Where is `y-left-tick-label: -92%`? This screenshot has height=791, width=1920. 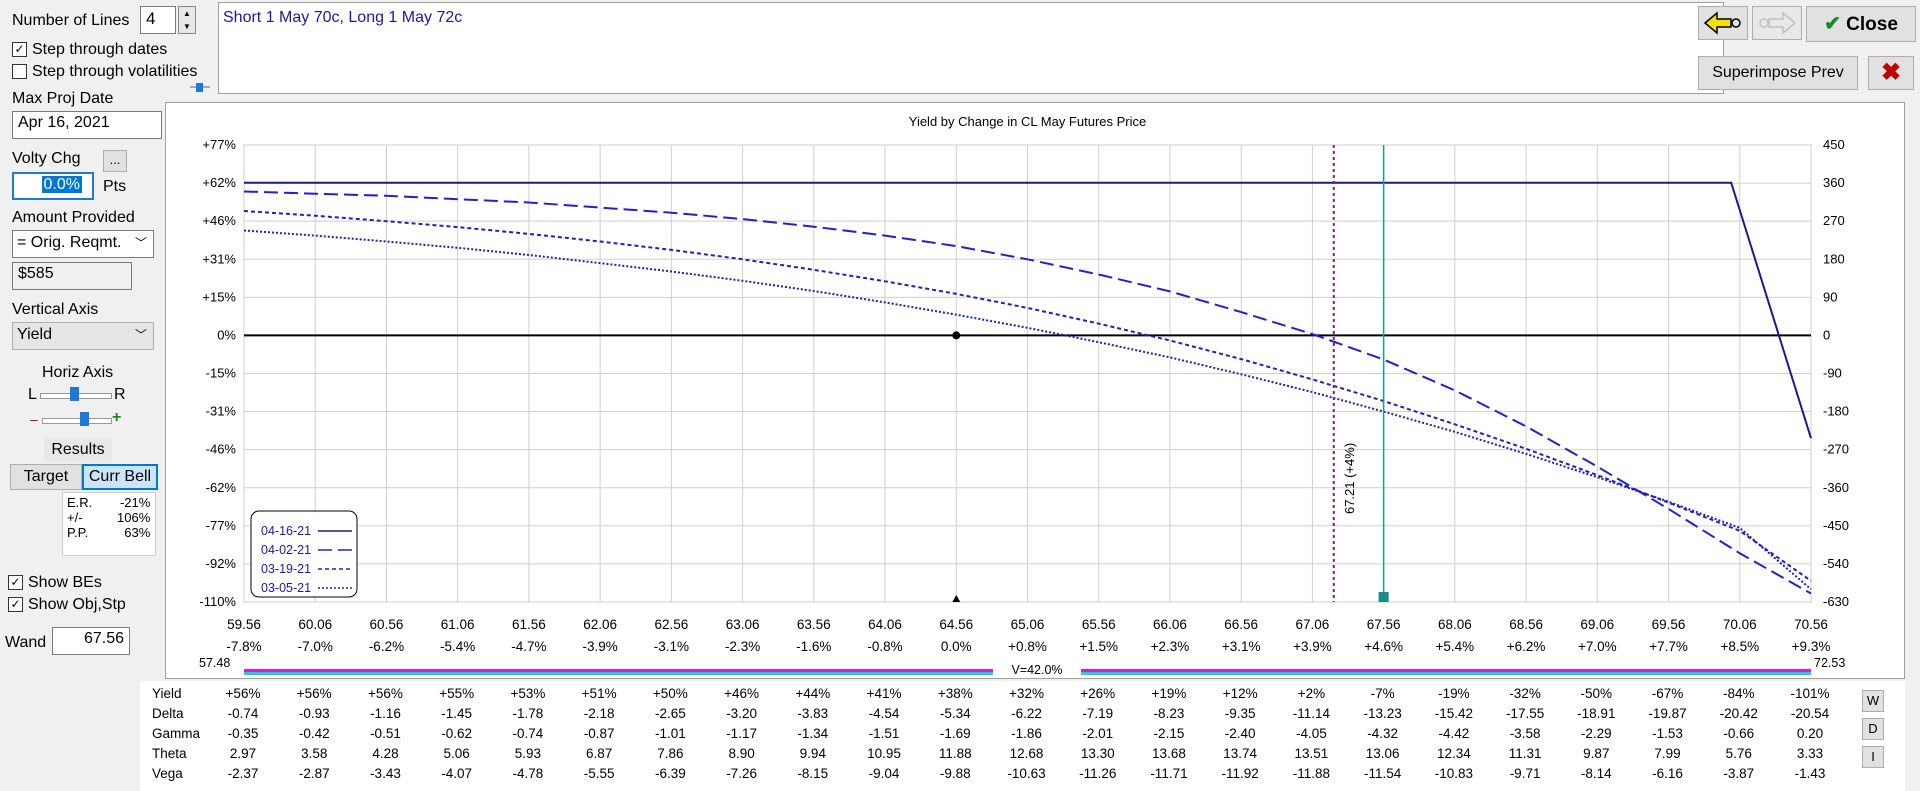
y-left-tick-label: -92% is located at coordinates (221, 563).